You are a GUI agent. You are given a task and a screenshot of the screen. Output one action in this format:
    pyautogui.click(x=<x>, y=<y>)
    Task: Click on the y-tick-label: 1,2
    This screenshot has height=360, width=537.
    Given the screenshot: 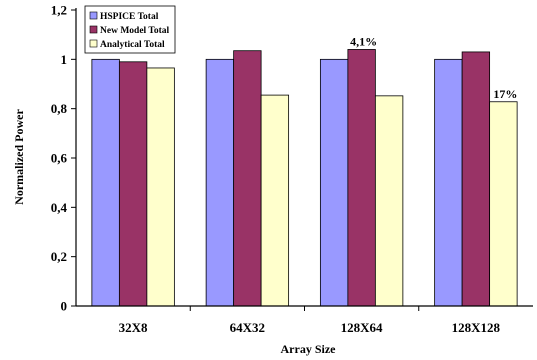 What is the action you would take?
    pyautogui.click(x=59, y=10)
    